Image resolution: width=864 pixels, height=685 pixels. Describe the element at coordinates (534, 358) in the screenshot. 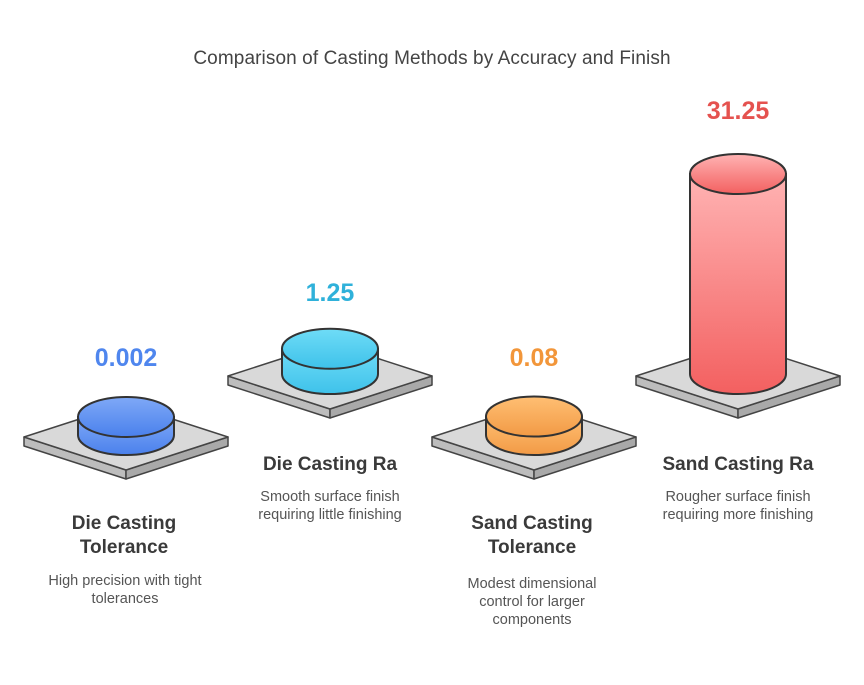

I see `value-label-sand-tolerance: 0.08` at that location.